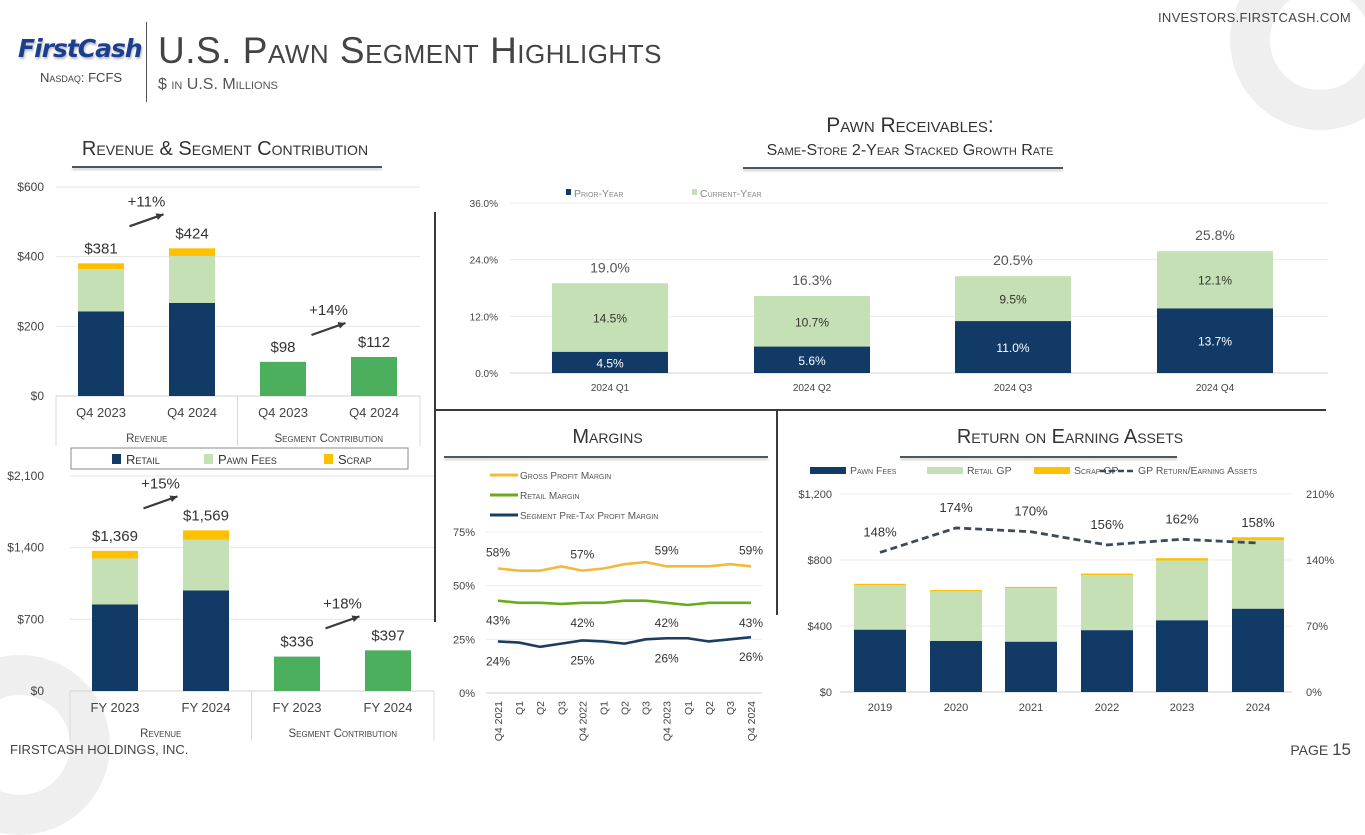 Image resolution: width=1365 pixels, height=835 pixels. What do you see at coordinates (607, 437) in the screenshot?
I see `margins-section-title: Margins` at bounding box center [607, 437].